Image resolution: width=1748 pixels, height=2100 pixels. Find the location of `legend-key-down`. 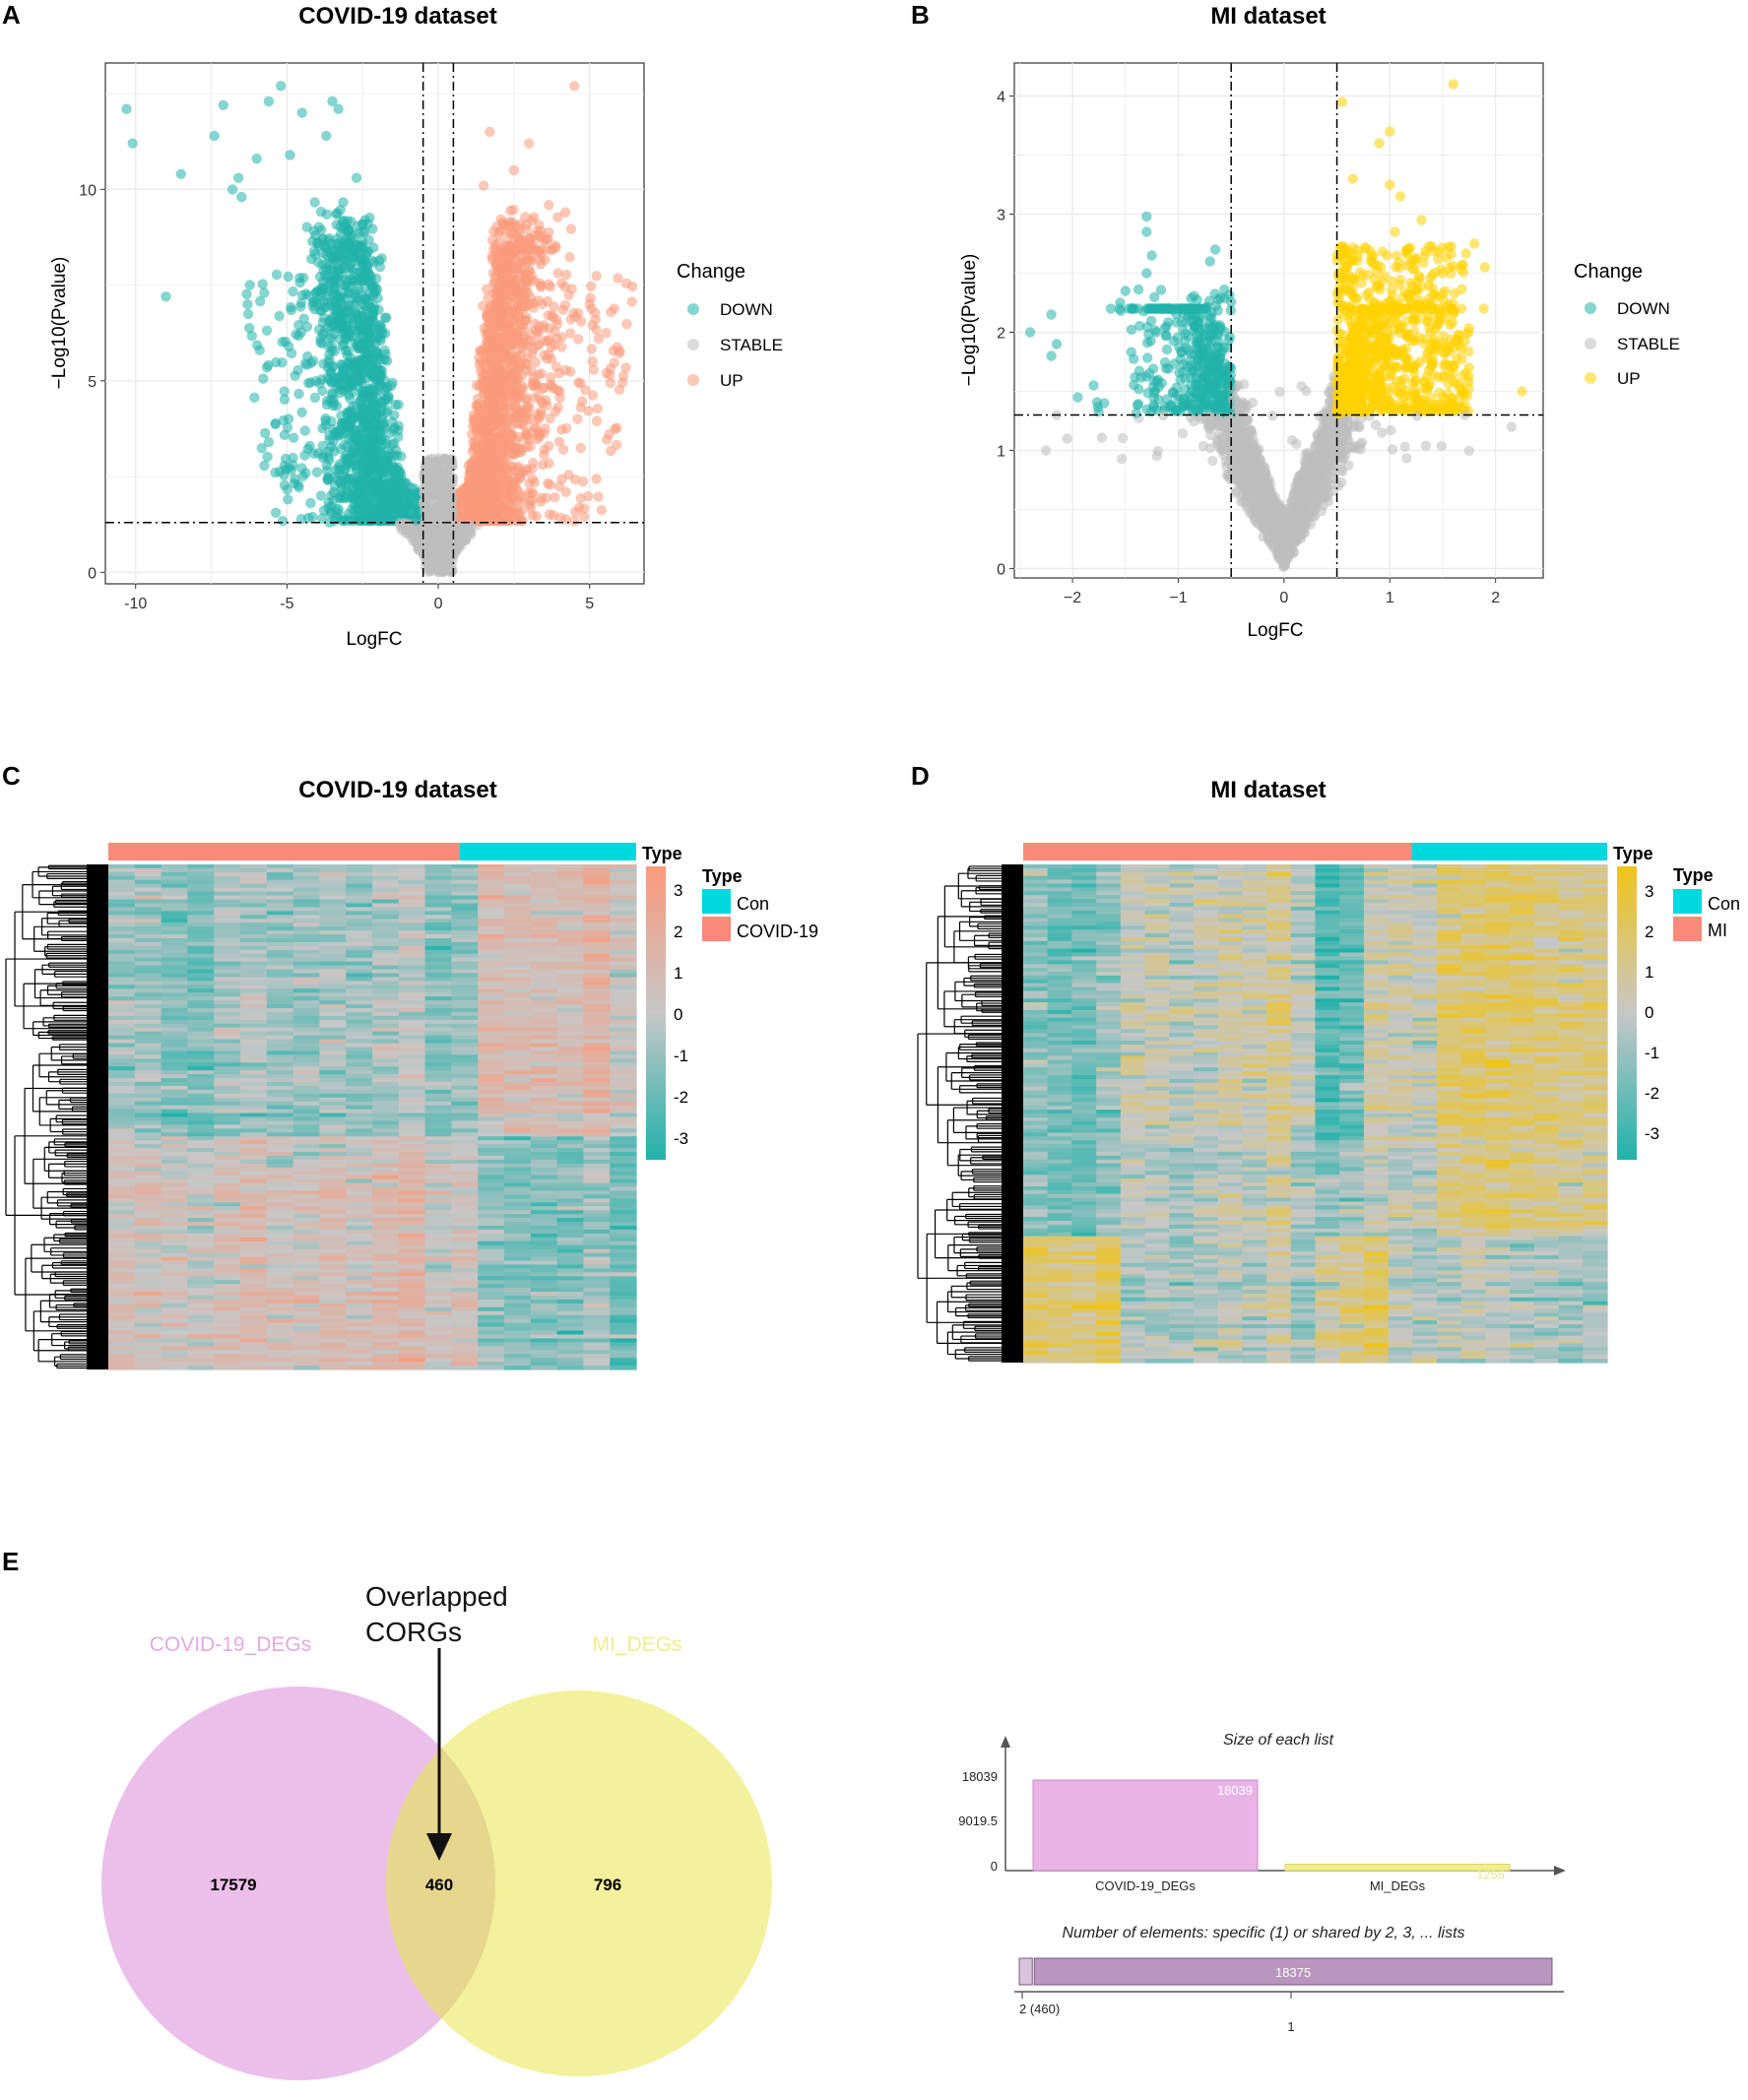

legend-key-down is located at coordinates (693, 309).